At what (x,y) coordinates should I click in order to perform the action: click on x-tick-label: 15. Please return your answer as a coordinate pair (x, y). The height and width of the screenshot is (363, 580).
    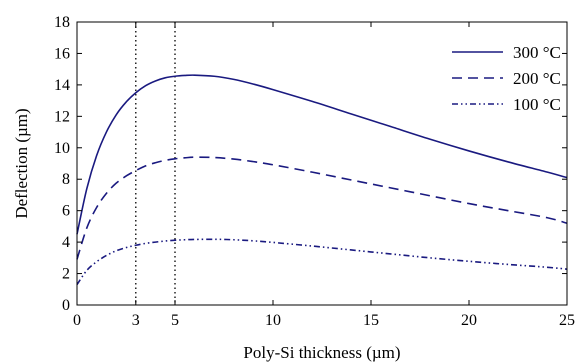
    Looking at the image, I should click on (371, 320).